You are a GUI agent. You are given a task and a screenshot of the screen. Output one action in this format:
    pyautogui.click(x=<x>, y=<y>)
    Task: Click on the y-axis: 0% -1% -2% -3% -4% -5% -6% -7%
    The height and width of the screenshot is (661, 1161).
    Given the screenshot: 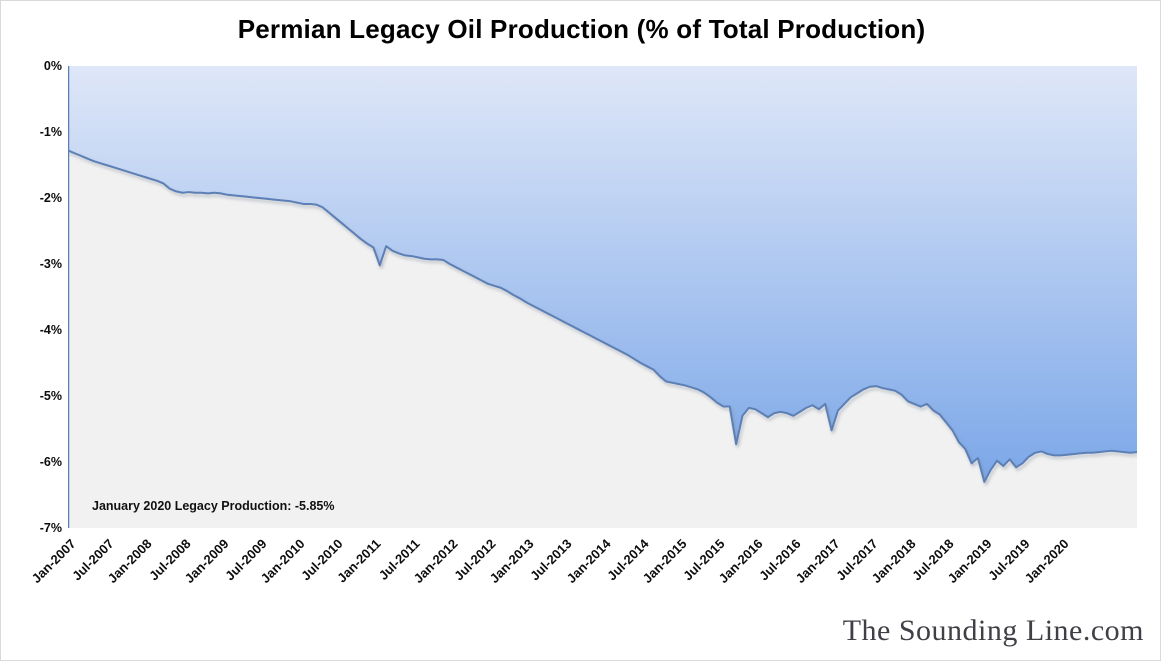 What is the action you would take?
    pyautogui.click(x=31, y=330)
    